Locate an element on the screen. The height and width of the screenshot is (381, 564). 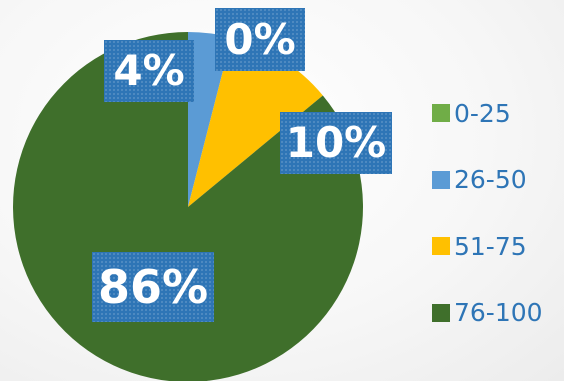
legend: 0-25 26-50 51-75 76-100 is located at coordinates (487, 213).